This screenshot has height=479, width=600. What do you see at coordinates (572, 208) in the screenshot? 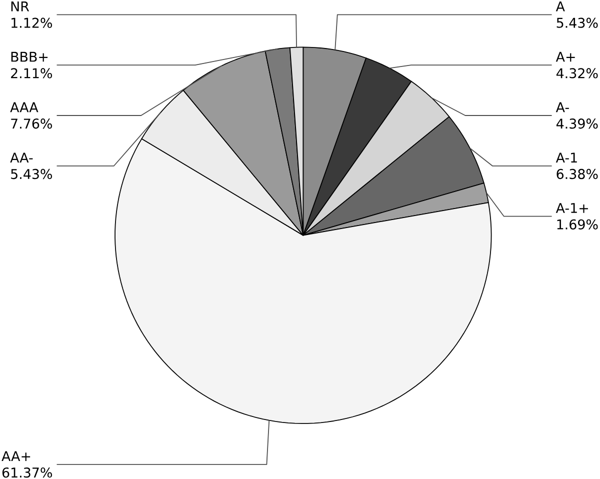
I see `slice-label: A-1+` at bounding box center [572, 208].